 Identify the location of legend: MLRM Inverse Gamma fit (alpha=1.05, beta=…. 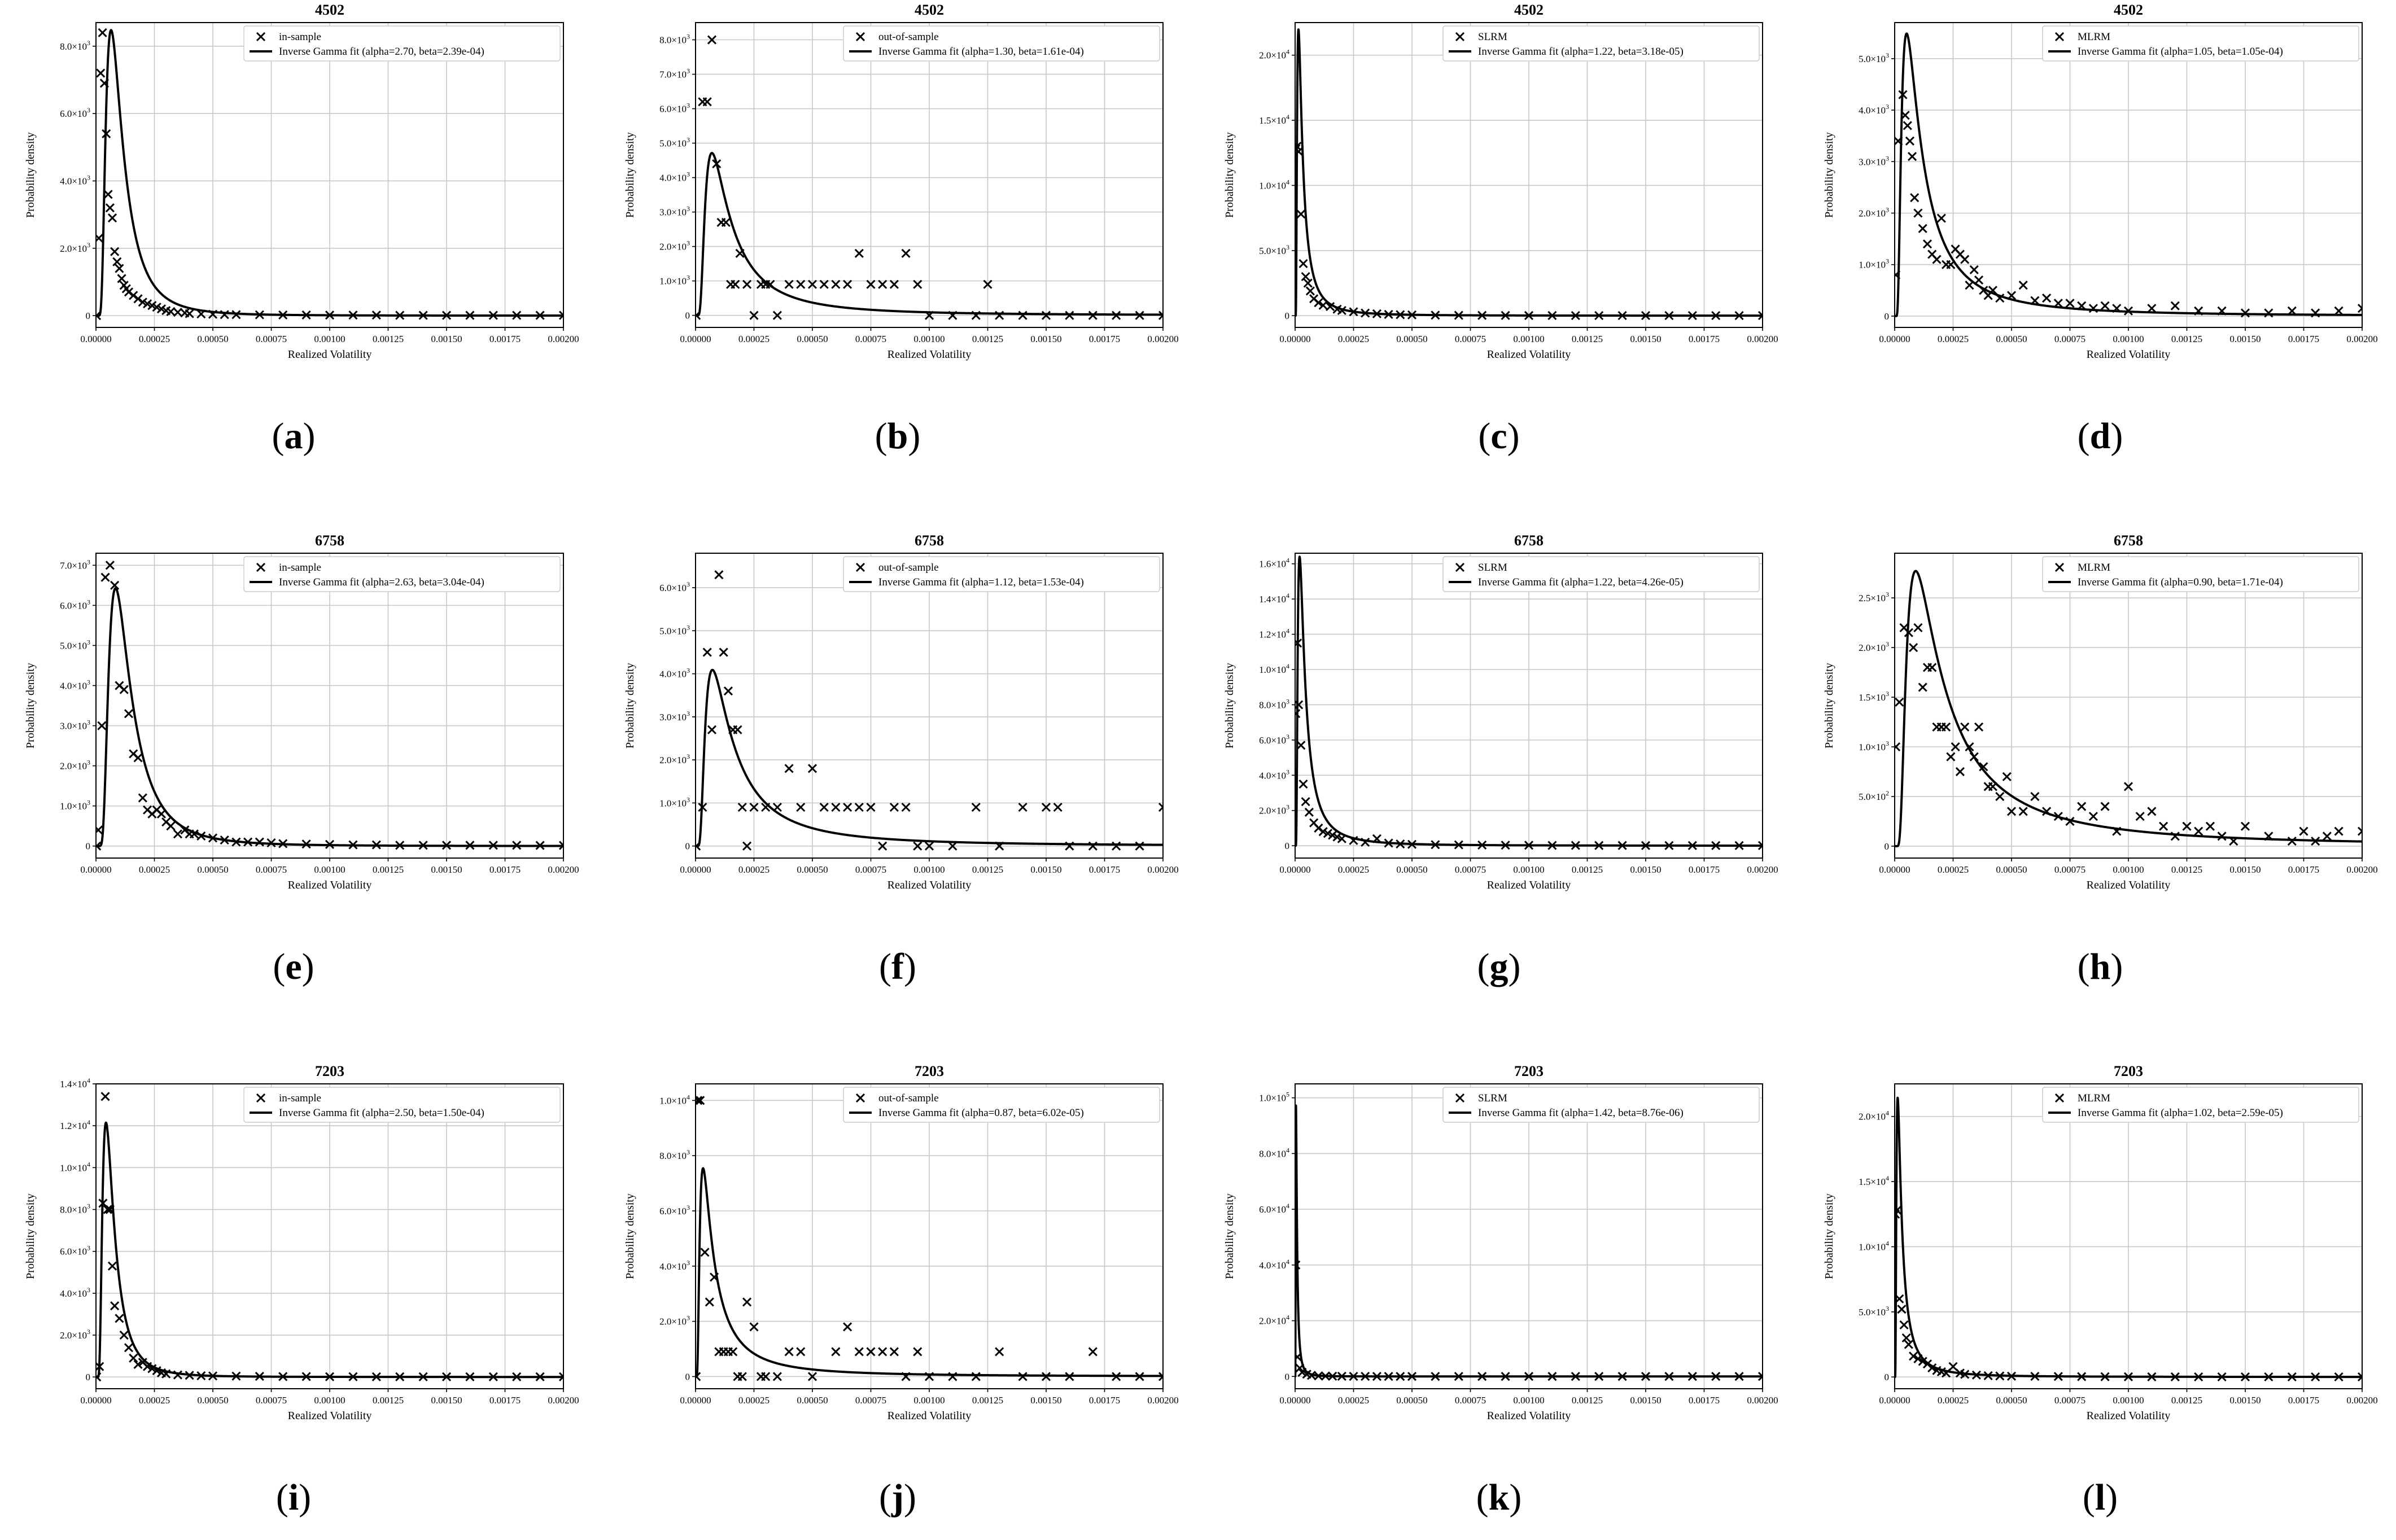
(2200, 43).